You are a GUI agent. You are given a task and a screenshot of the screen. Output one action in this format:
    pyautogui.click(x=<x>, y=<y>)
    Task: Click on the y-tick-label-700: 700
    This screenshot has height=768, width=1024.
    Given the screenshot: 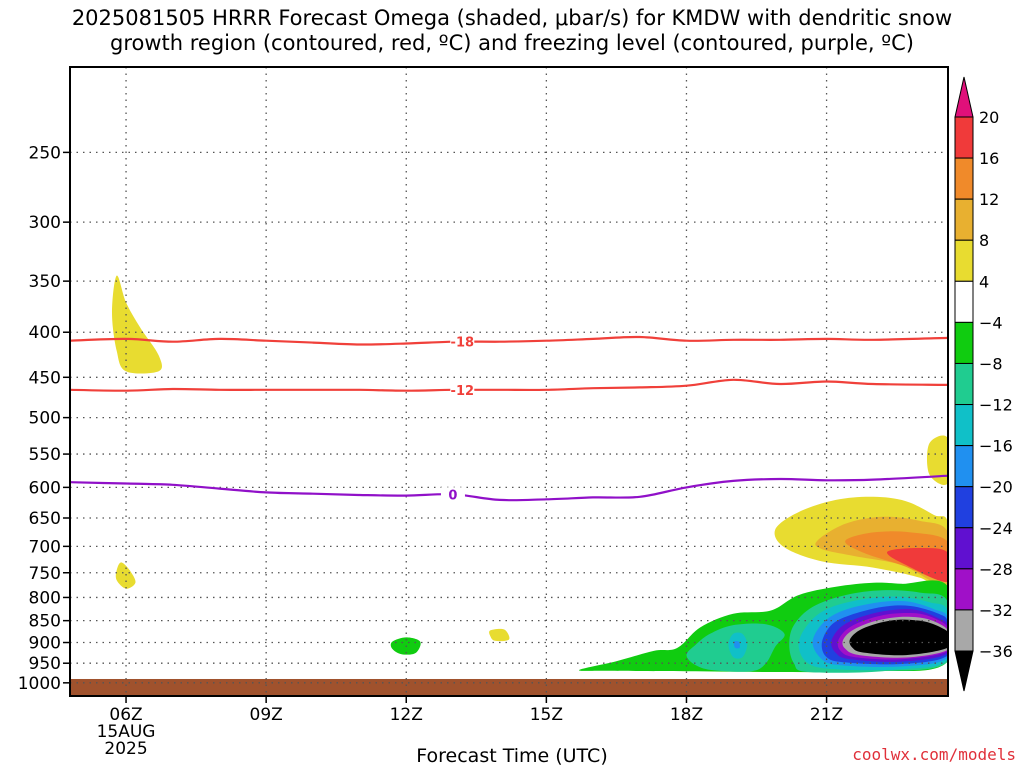 What is the action you would take?
    pyautogui.click(x=45, y=547)
    